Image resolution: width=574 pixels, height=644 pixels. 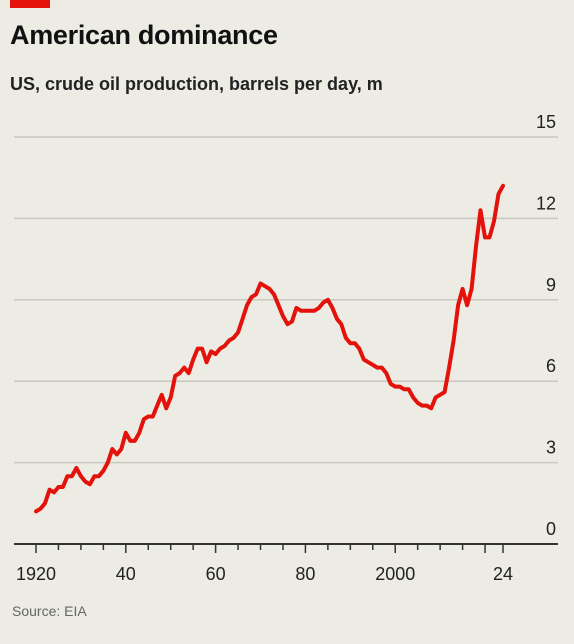 What do you see at coordinates (551, 448) in the screenshot?
I see `y-tick-label-3: 3` at bounding box center [551, 448].